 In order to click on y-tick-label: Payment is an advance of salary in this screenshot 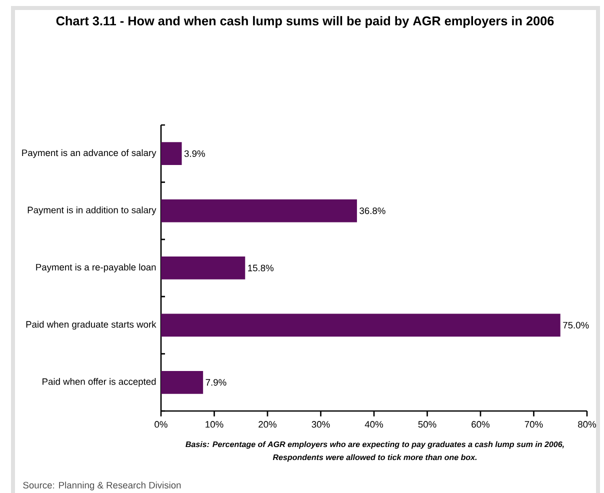, I will do `click(89, 153)`.